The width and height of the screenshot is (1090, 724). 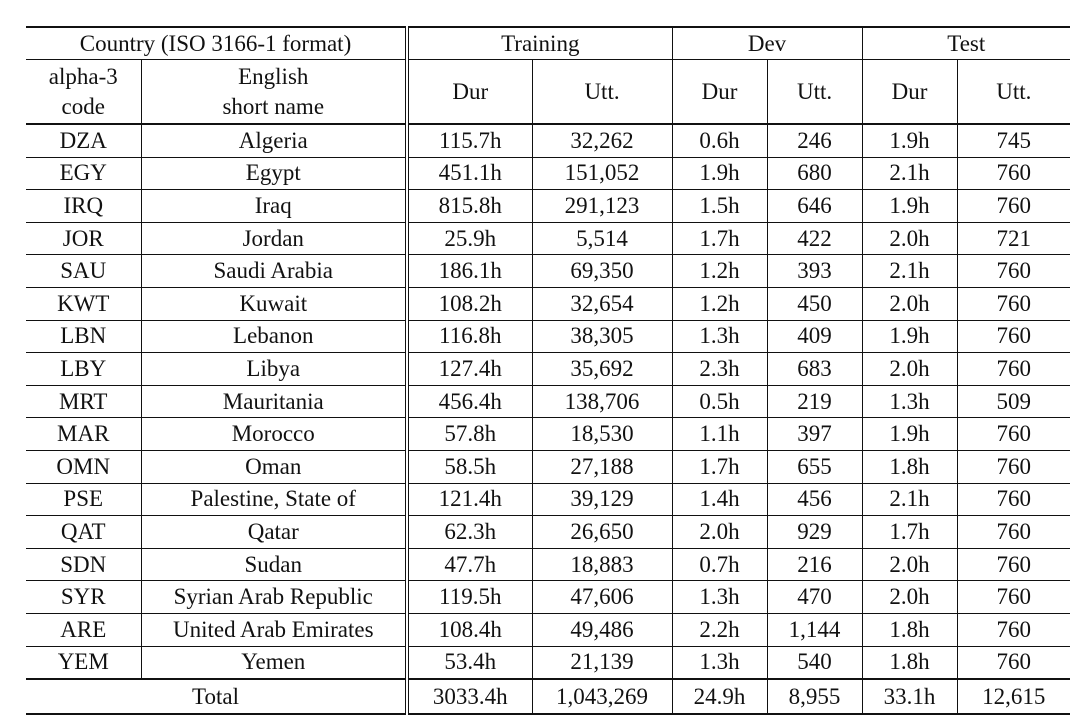 I want to click on country-code-cell: DZA, so click(x=84, y=141).